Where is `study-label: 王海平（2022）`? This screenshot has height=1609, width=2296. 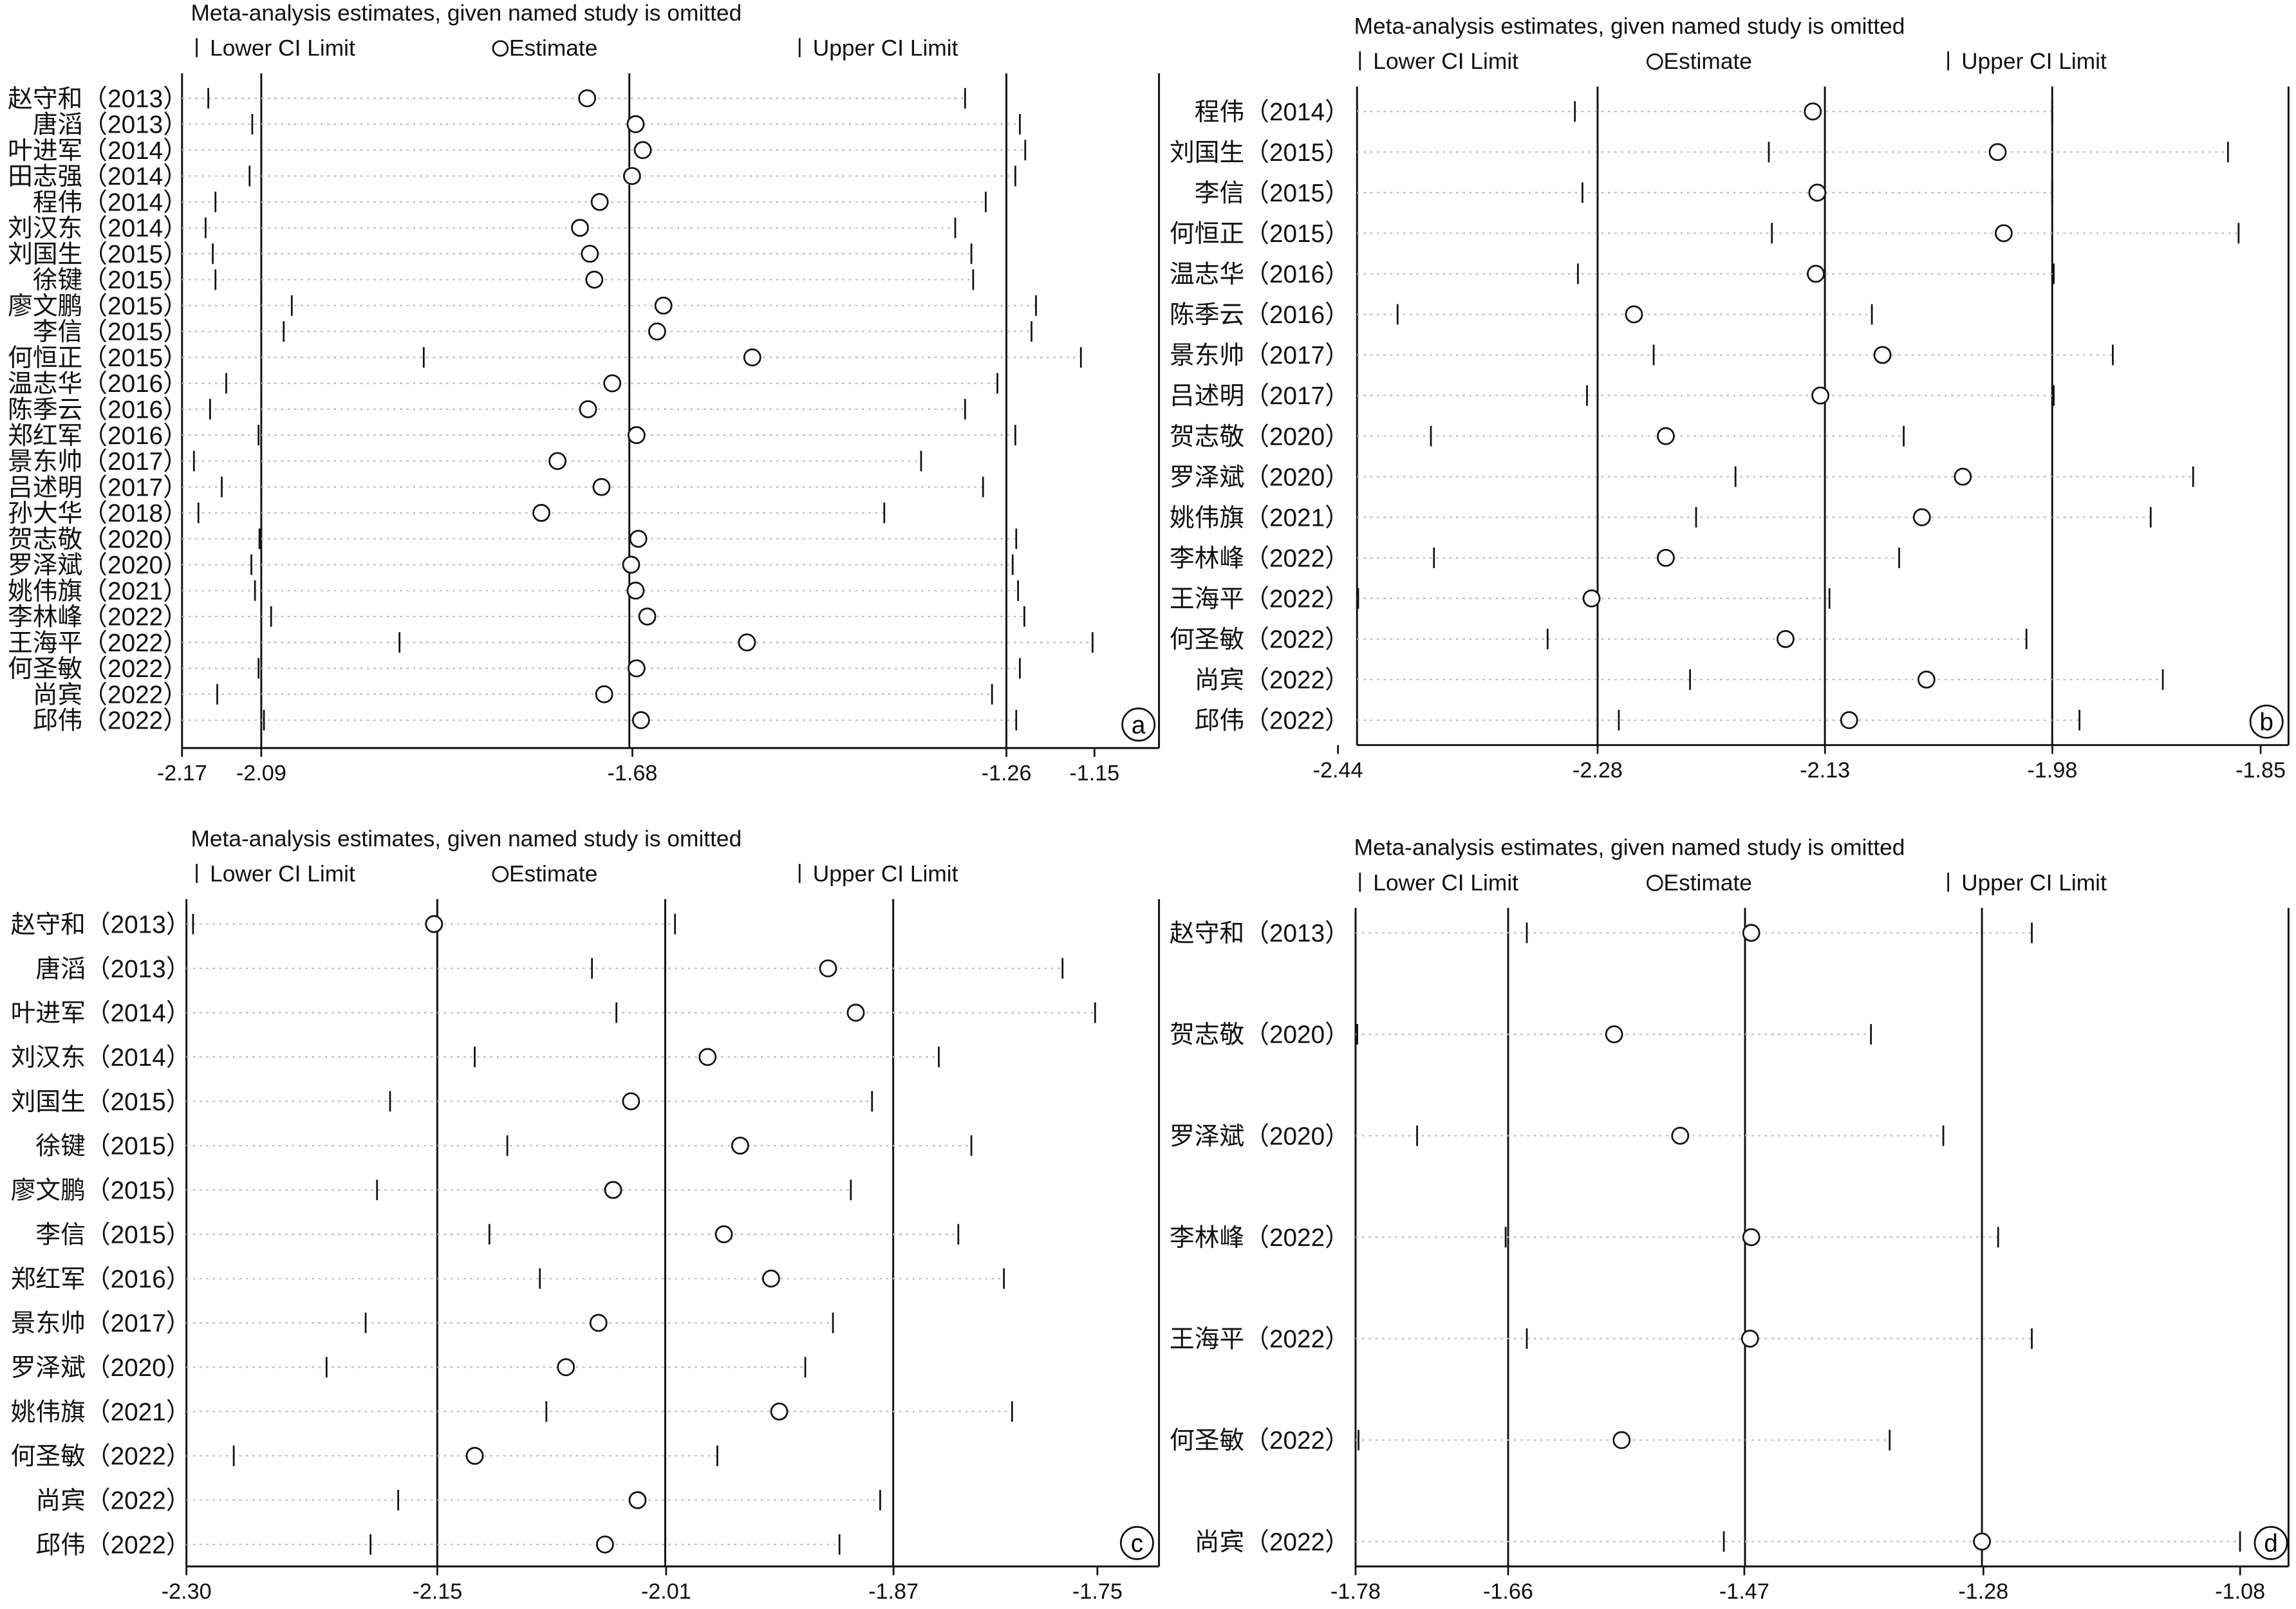 study-label: 王海平（2022） is located at coordinates (1260, 1339).